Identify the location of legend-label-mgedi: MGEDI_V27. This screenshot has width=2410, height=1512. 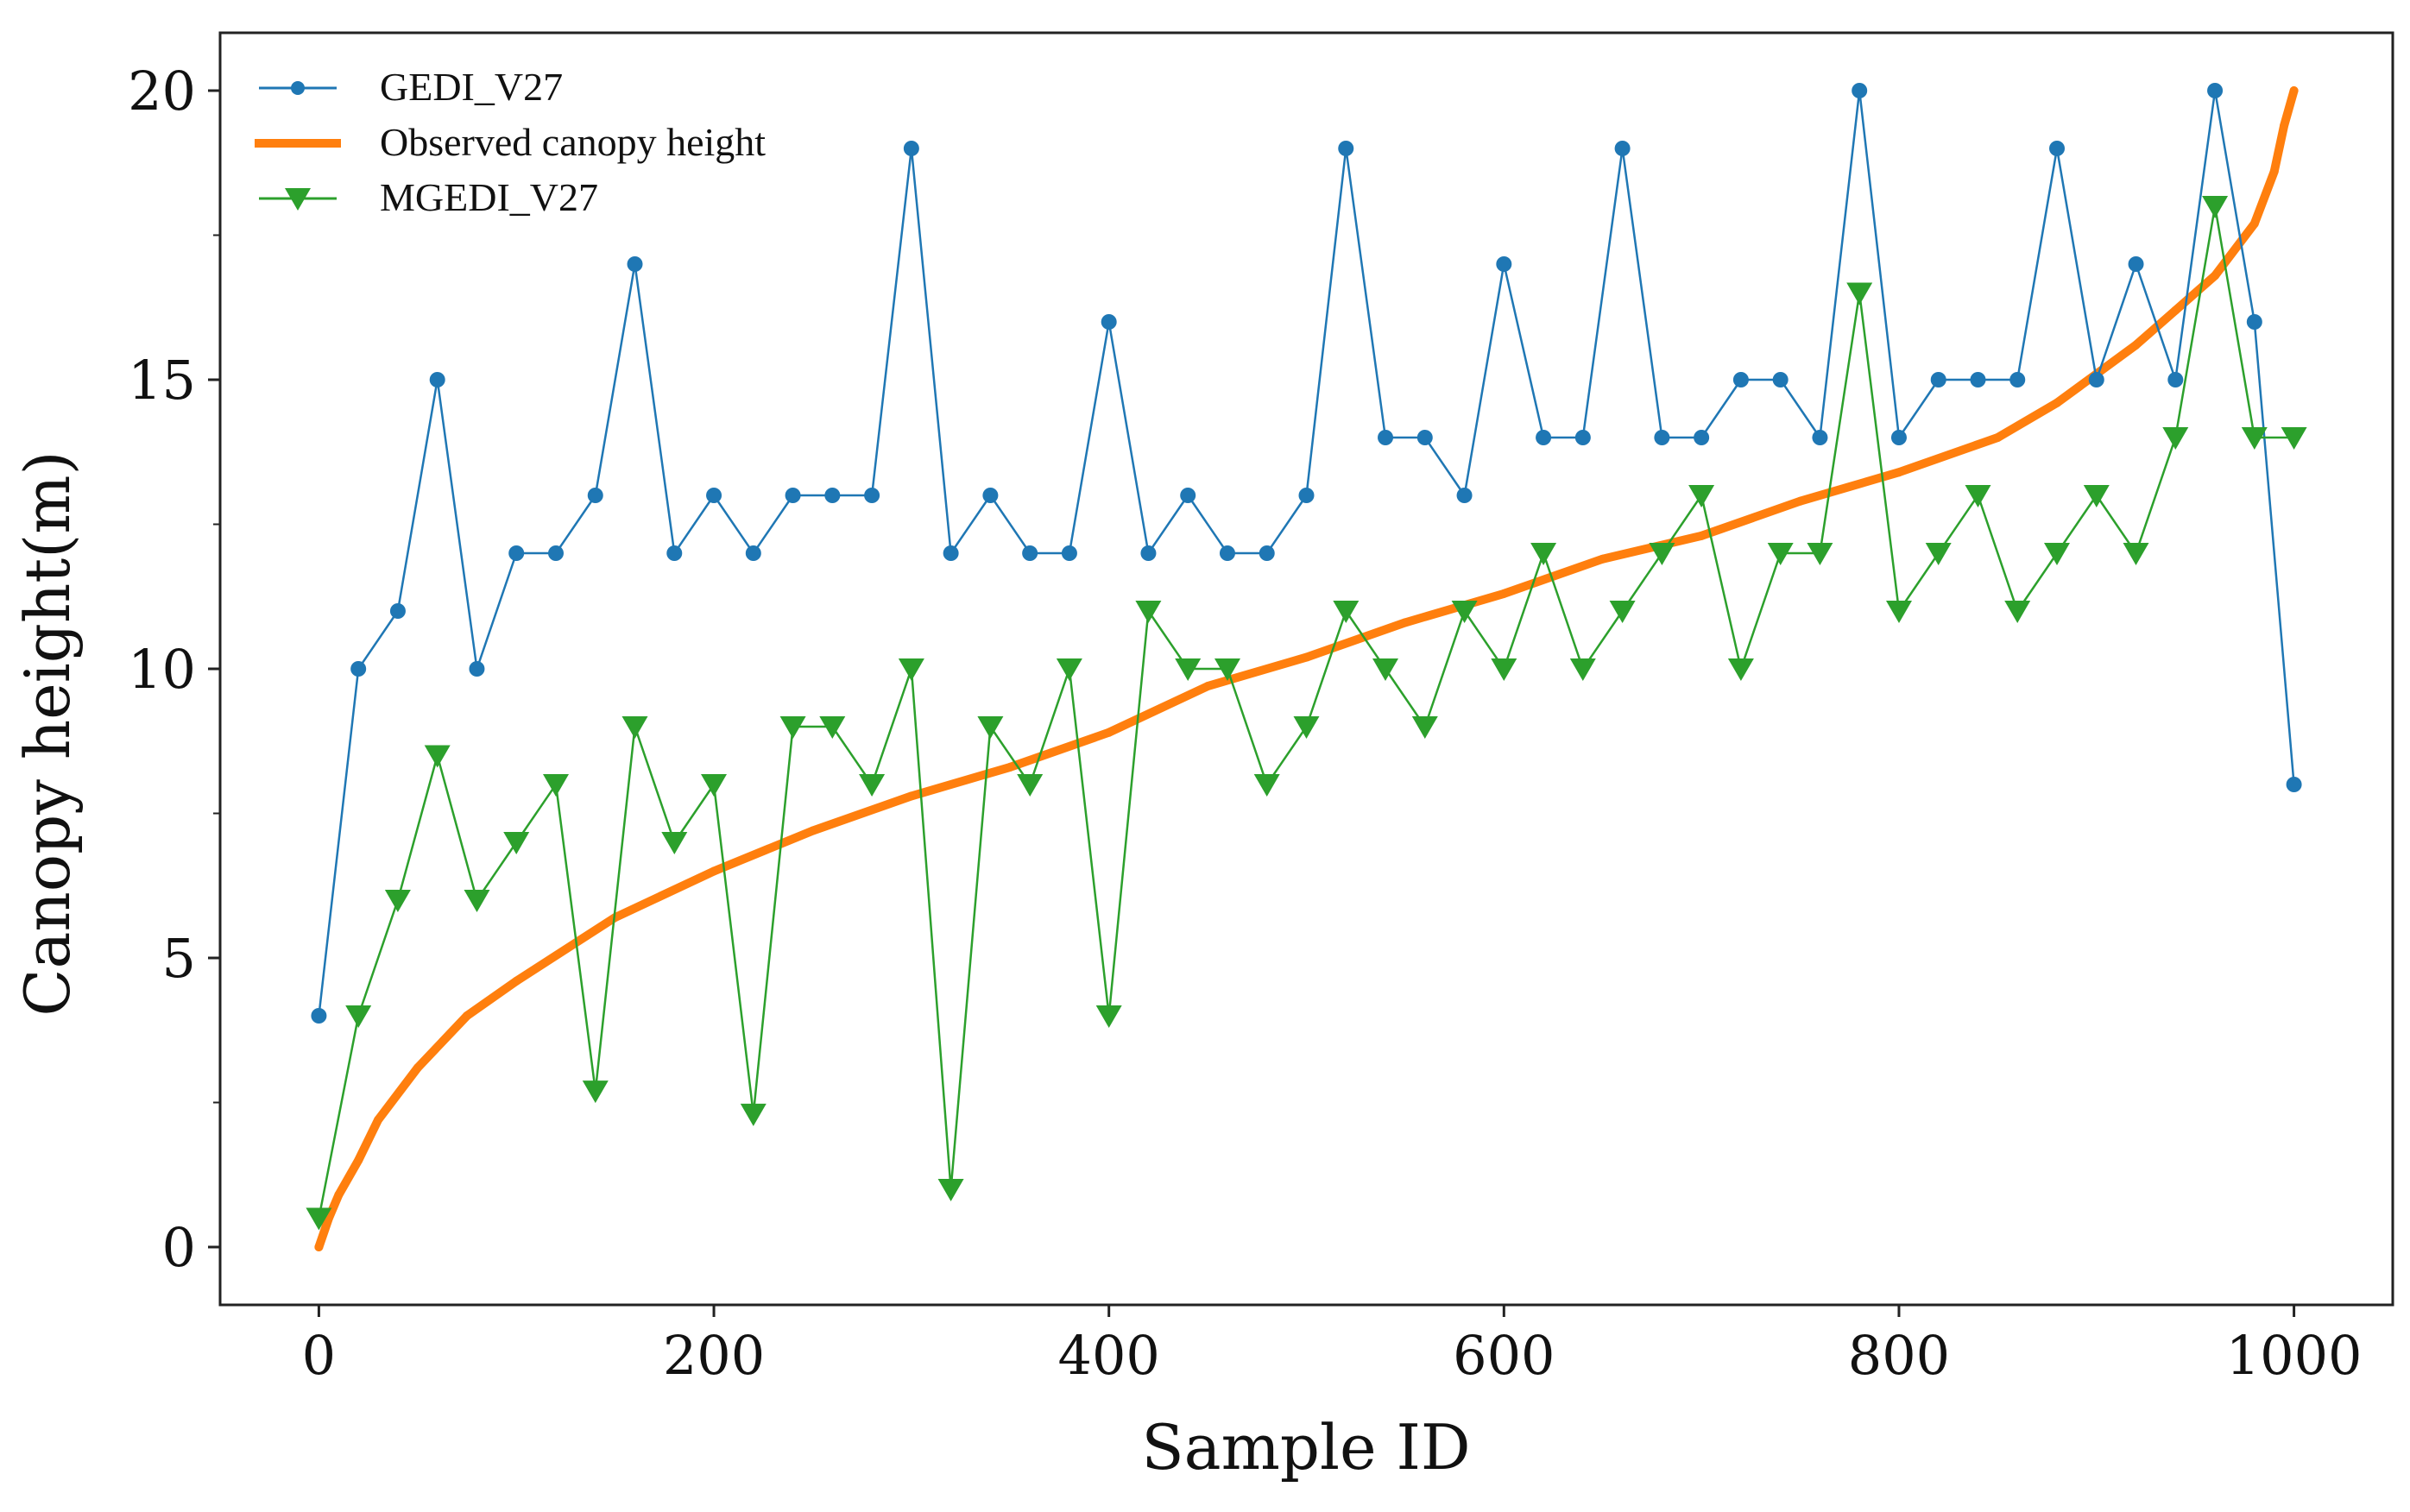
(489, 197).